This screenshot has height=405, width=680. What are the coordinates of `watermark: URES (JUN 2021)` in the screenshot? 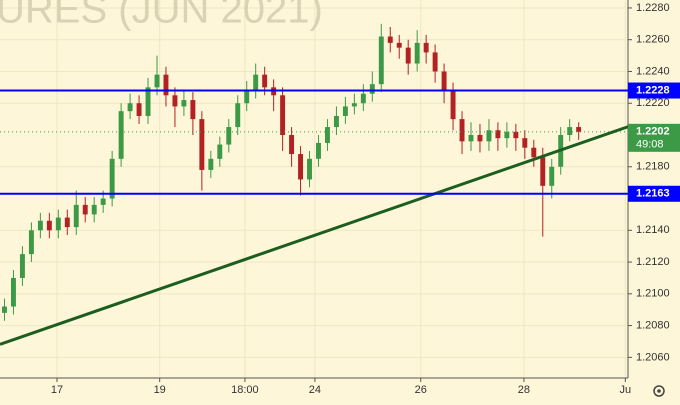 It's located at (161, 16).